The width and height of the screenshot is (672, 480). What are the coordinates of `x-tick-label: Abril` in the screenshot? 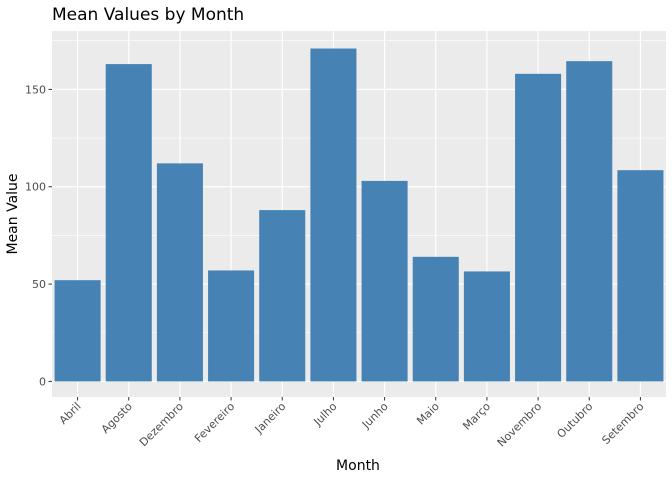 It's located at (70, 413).